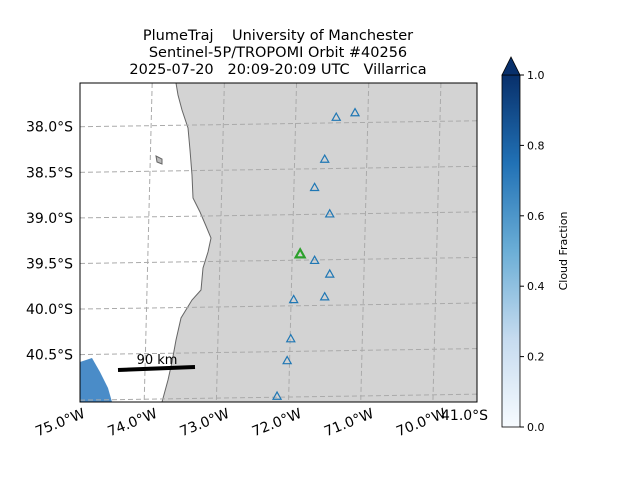 Image resolution: width=640 pixels, height=480 pixels. Describe the element at coordinates (349, 423) in the screenshot. I see `x-tick-label: 71.0°W` at that location.